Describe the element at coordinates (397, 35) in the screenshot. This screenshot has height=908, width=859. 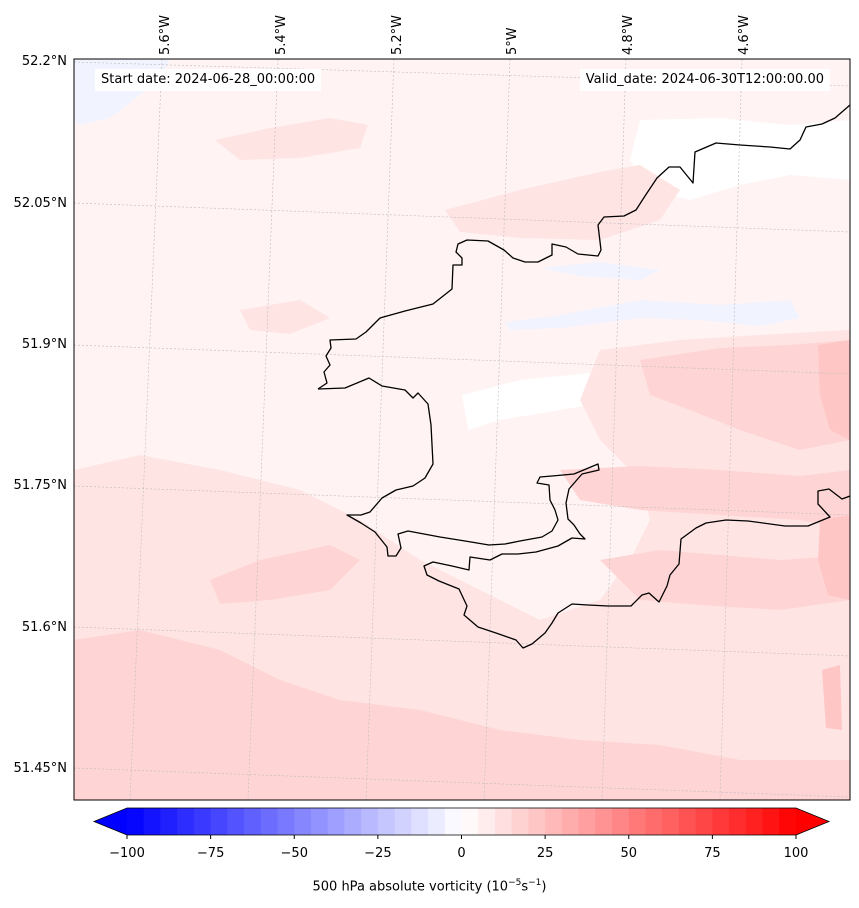
I see `lon-tick-label: 5.2°W` at that location.